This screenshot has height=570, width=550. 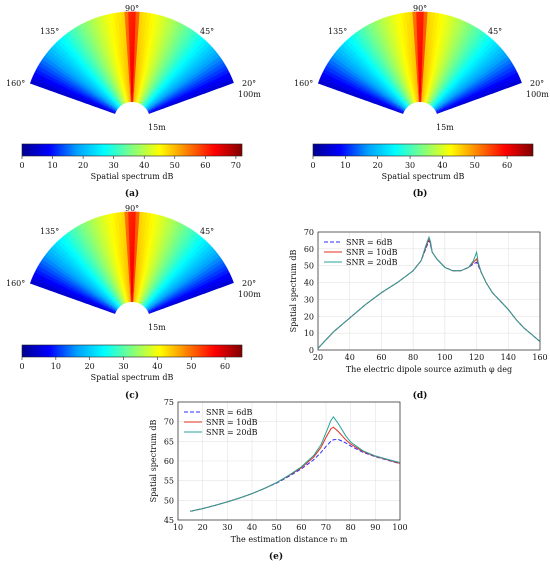 What do you see at coordinates (132, 395) in the screenshot?
I see `panel-label-c: (c)` at bounding box center [132, 395].